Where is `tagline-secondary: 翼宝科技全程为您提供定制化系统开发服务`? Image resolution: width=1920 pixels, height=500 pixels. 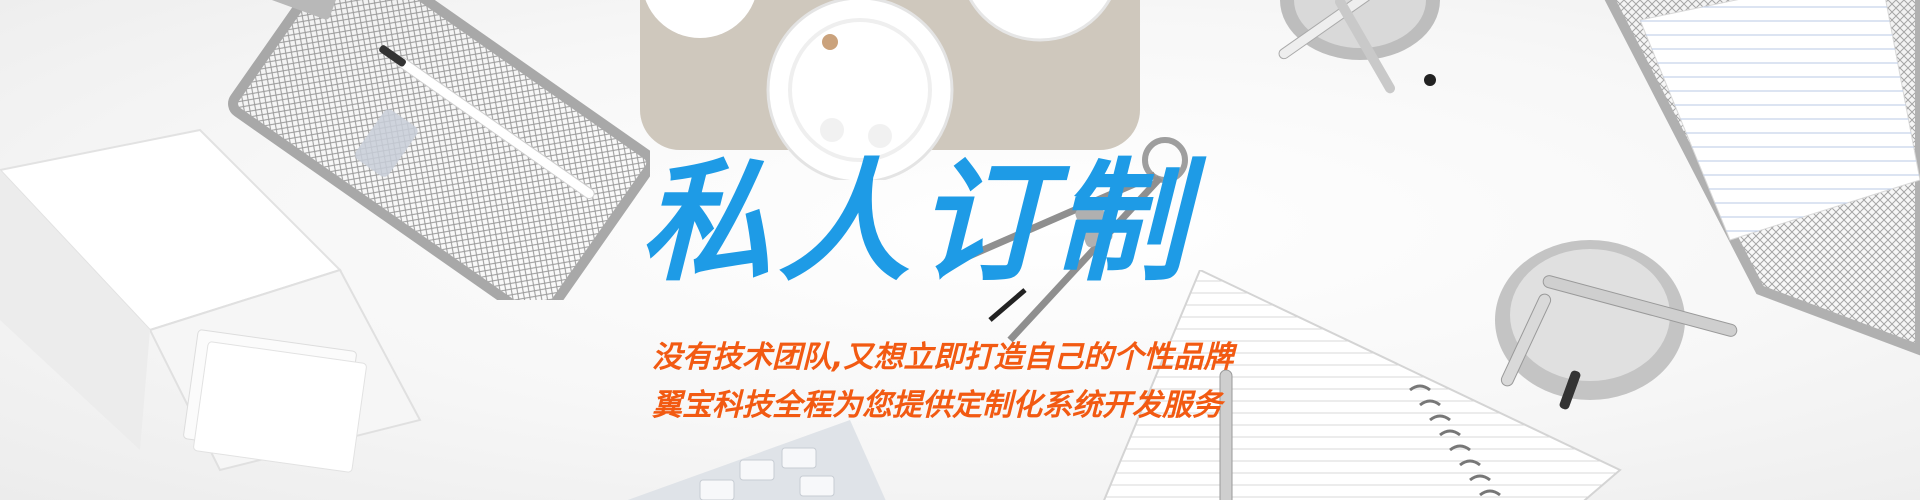
tagline-secondary: 翼宝科技全程为您提供定制化系统开发服务 is located at coordinates (937, 405).